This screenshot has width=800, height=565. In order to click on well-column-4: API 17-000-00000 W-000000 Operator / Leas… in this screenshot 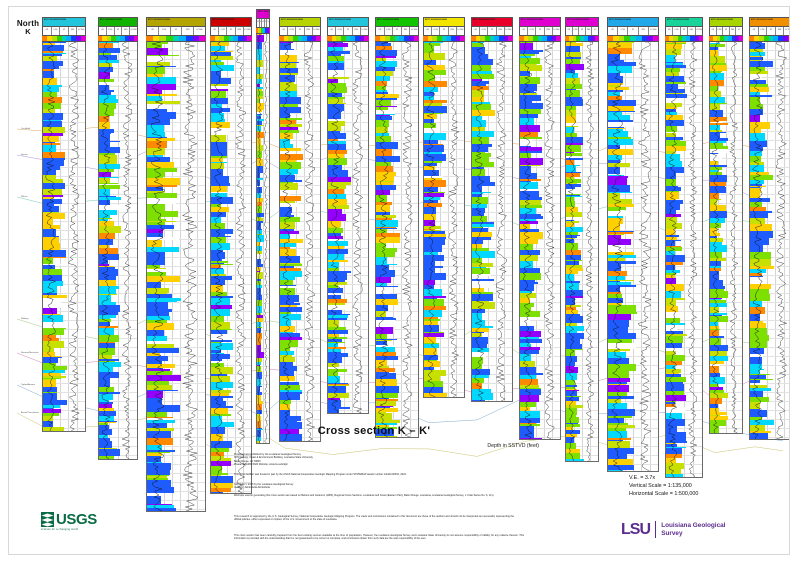, I will do `click(231, 255)`.